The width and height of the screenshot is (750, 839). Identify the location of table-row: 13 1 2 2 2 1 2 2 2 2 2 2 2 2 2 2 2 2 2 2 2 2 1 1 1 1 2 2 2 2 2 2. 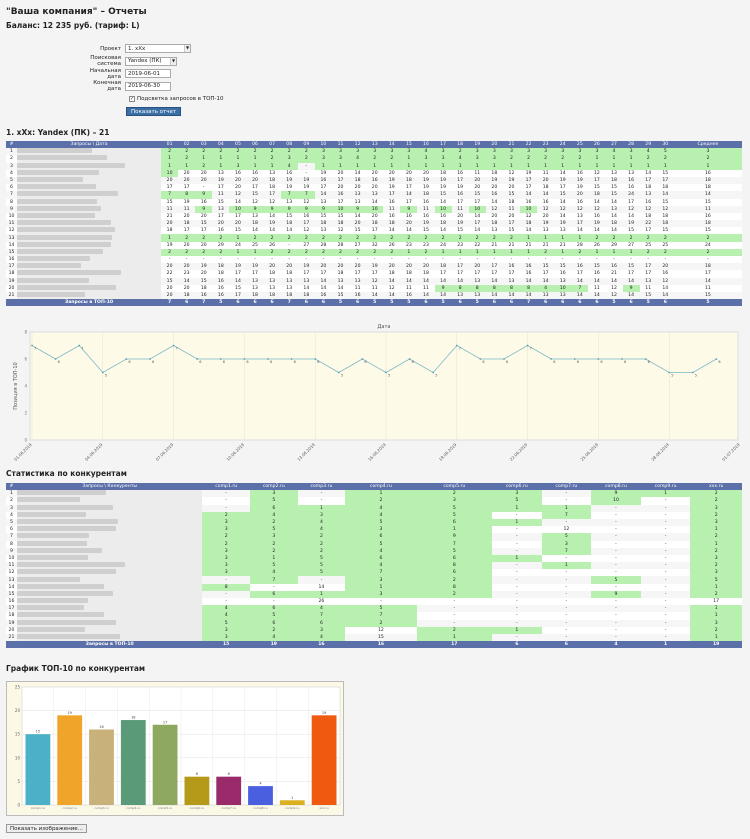
(374, 237).